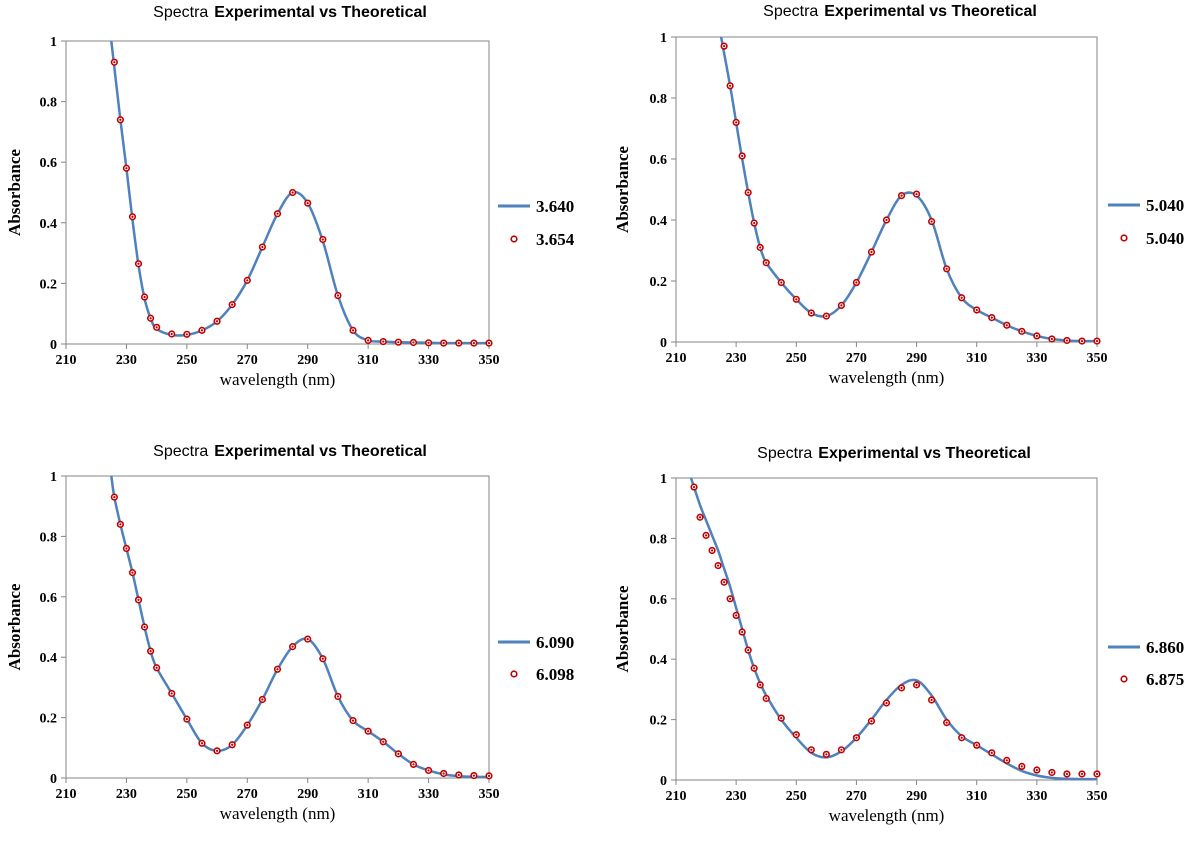  I want to click on legend: 3.640 3.654, so click(536, 223).